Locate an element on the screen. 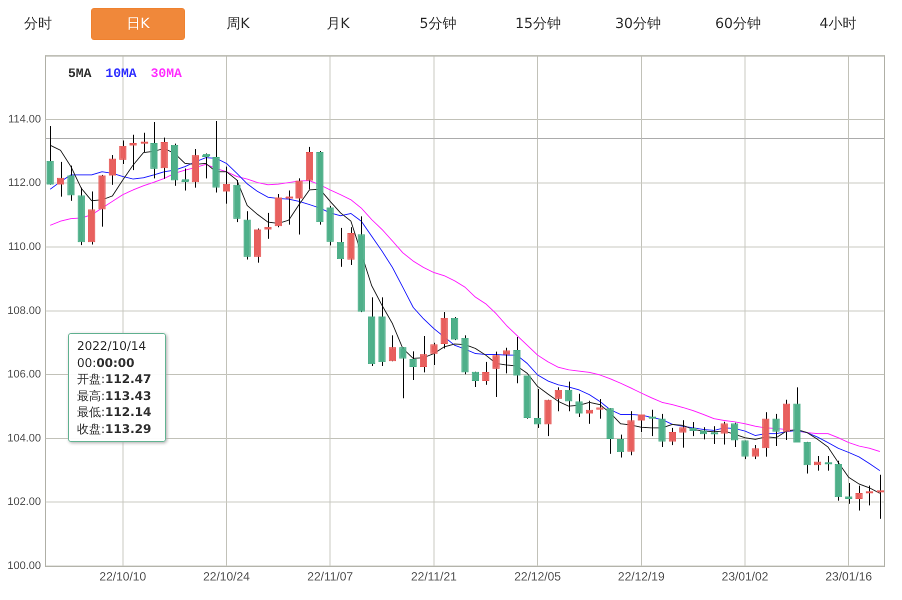 This screenshot has width=902, height=600. text: 60分钟 is located at coordinates (738, 24).